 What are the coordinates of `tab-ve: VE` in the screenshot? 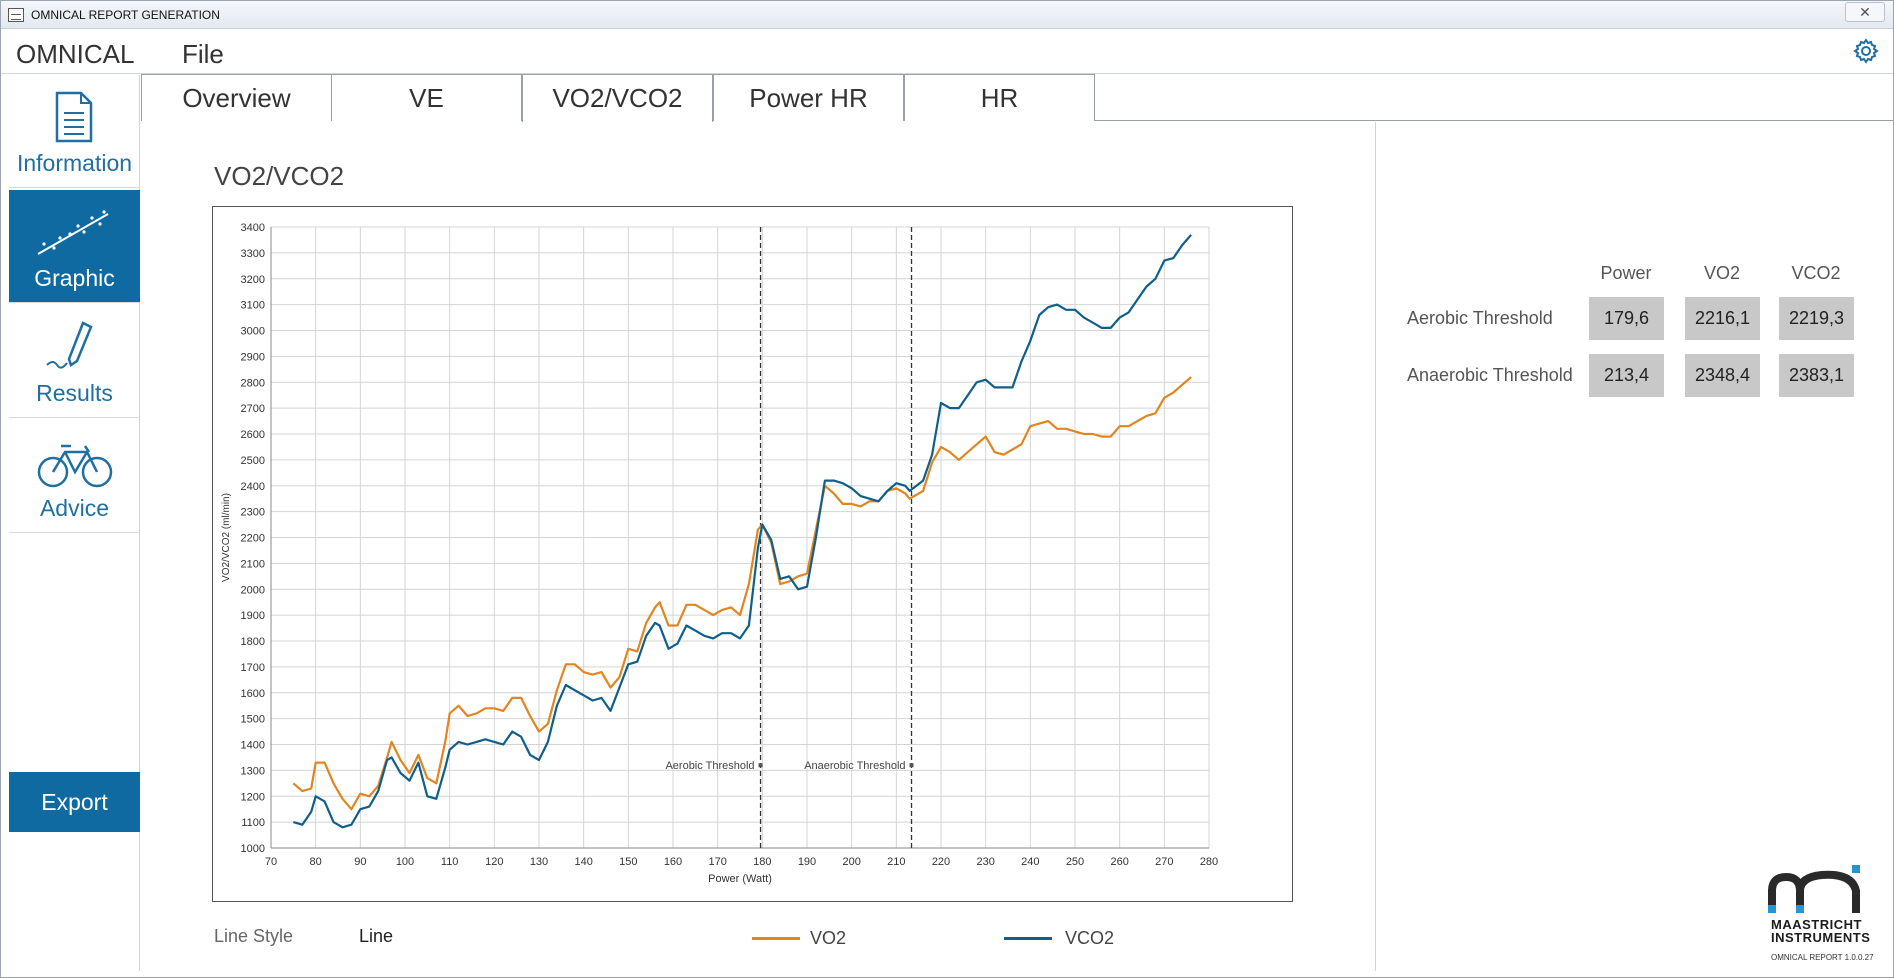 It's located at (426, 97).